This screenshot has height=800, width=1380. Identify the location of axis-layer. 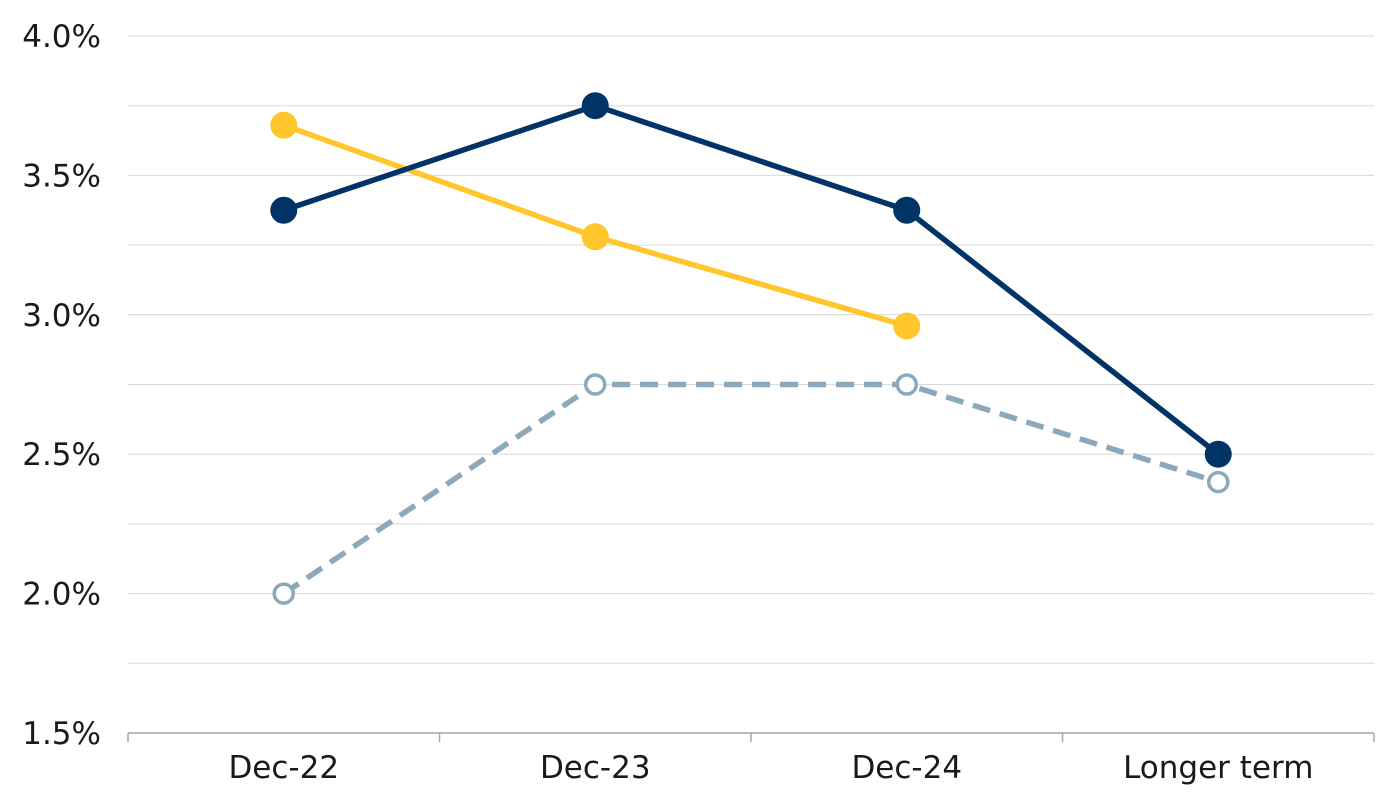
(751, 737).